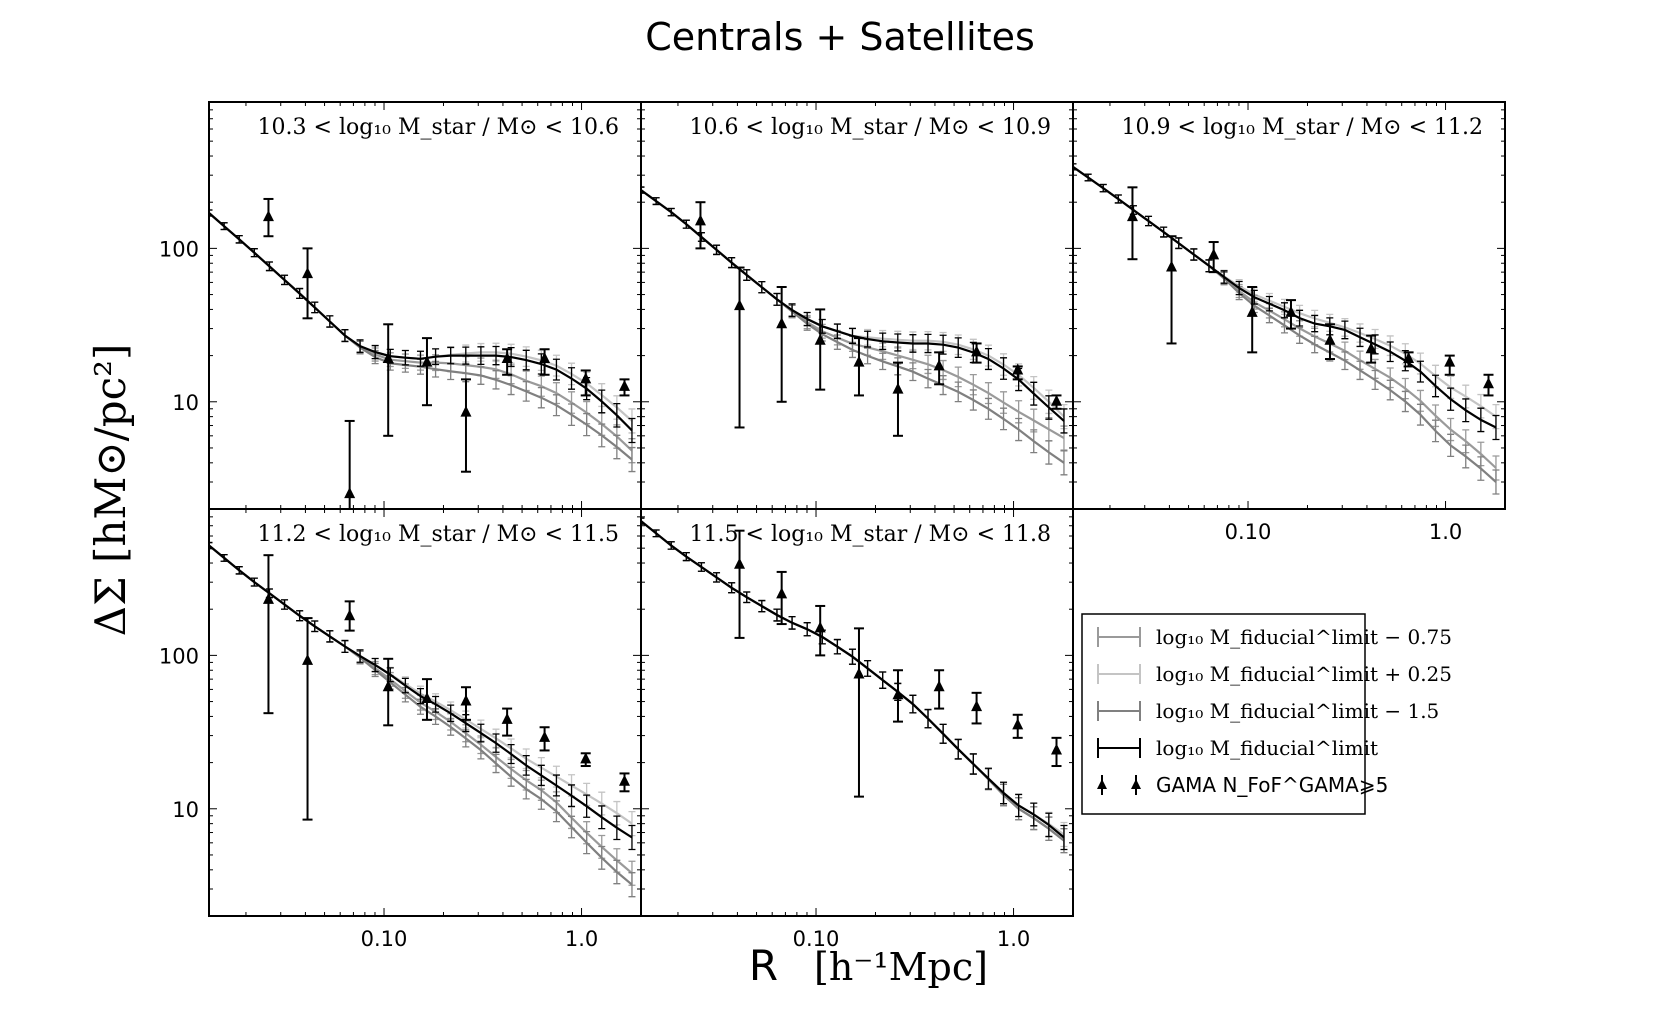  I want to click on panel-2: 10.6 < log₁₀ M_star / M⊙ < 10.9, so click(857, 305).